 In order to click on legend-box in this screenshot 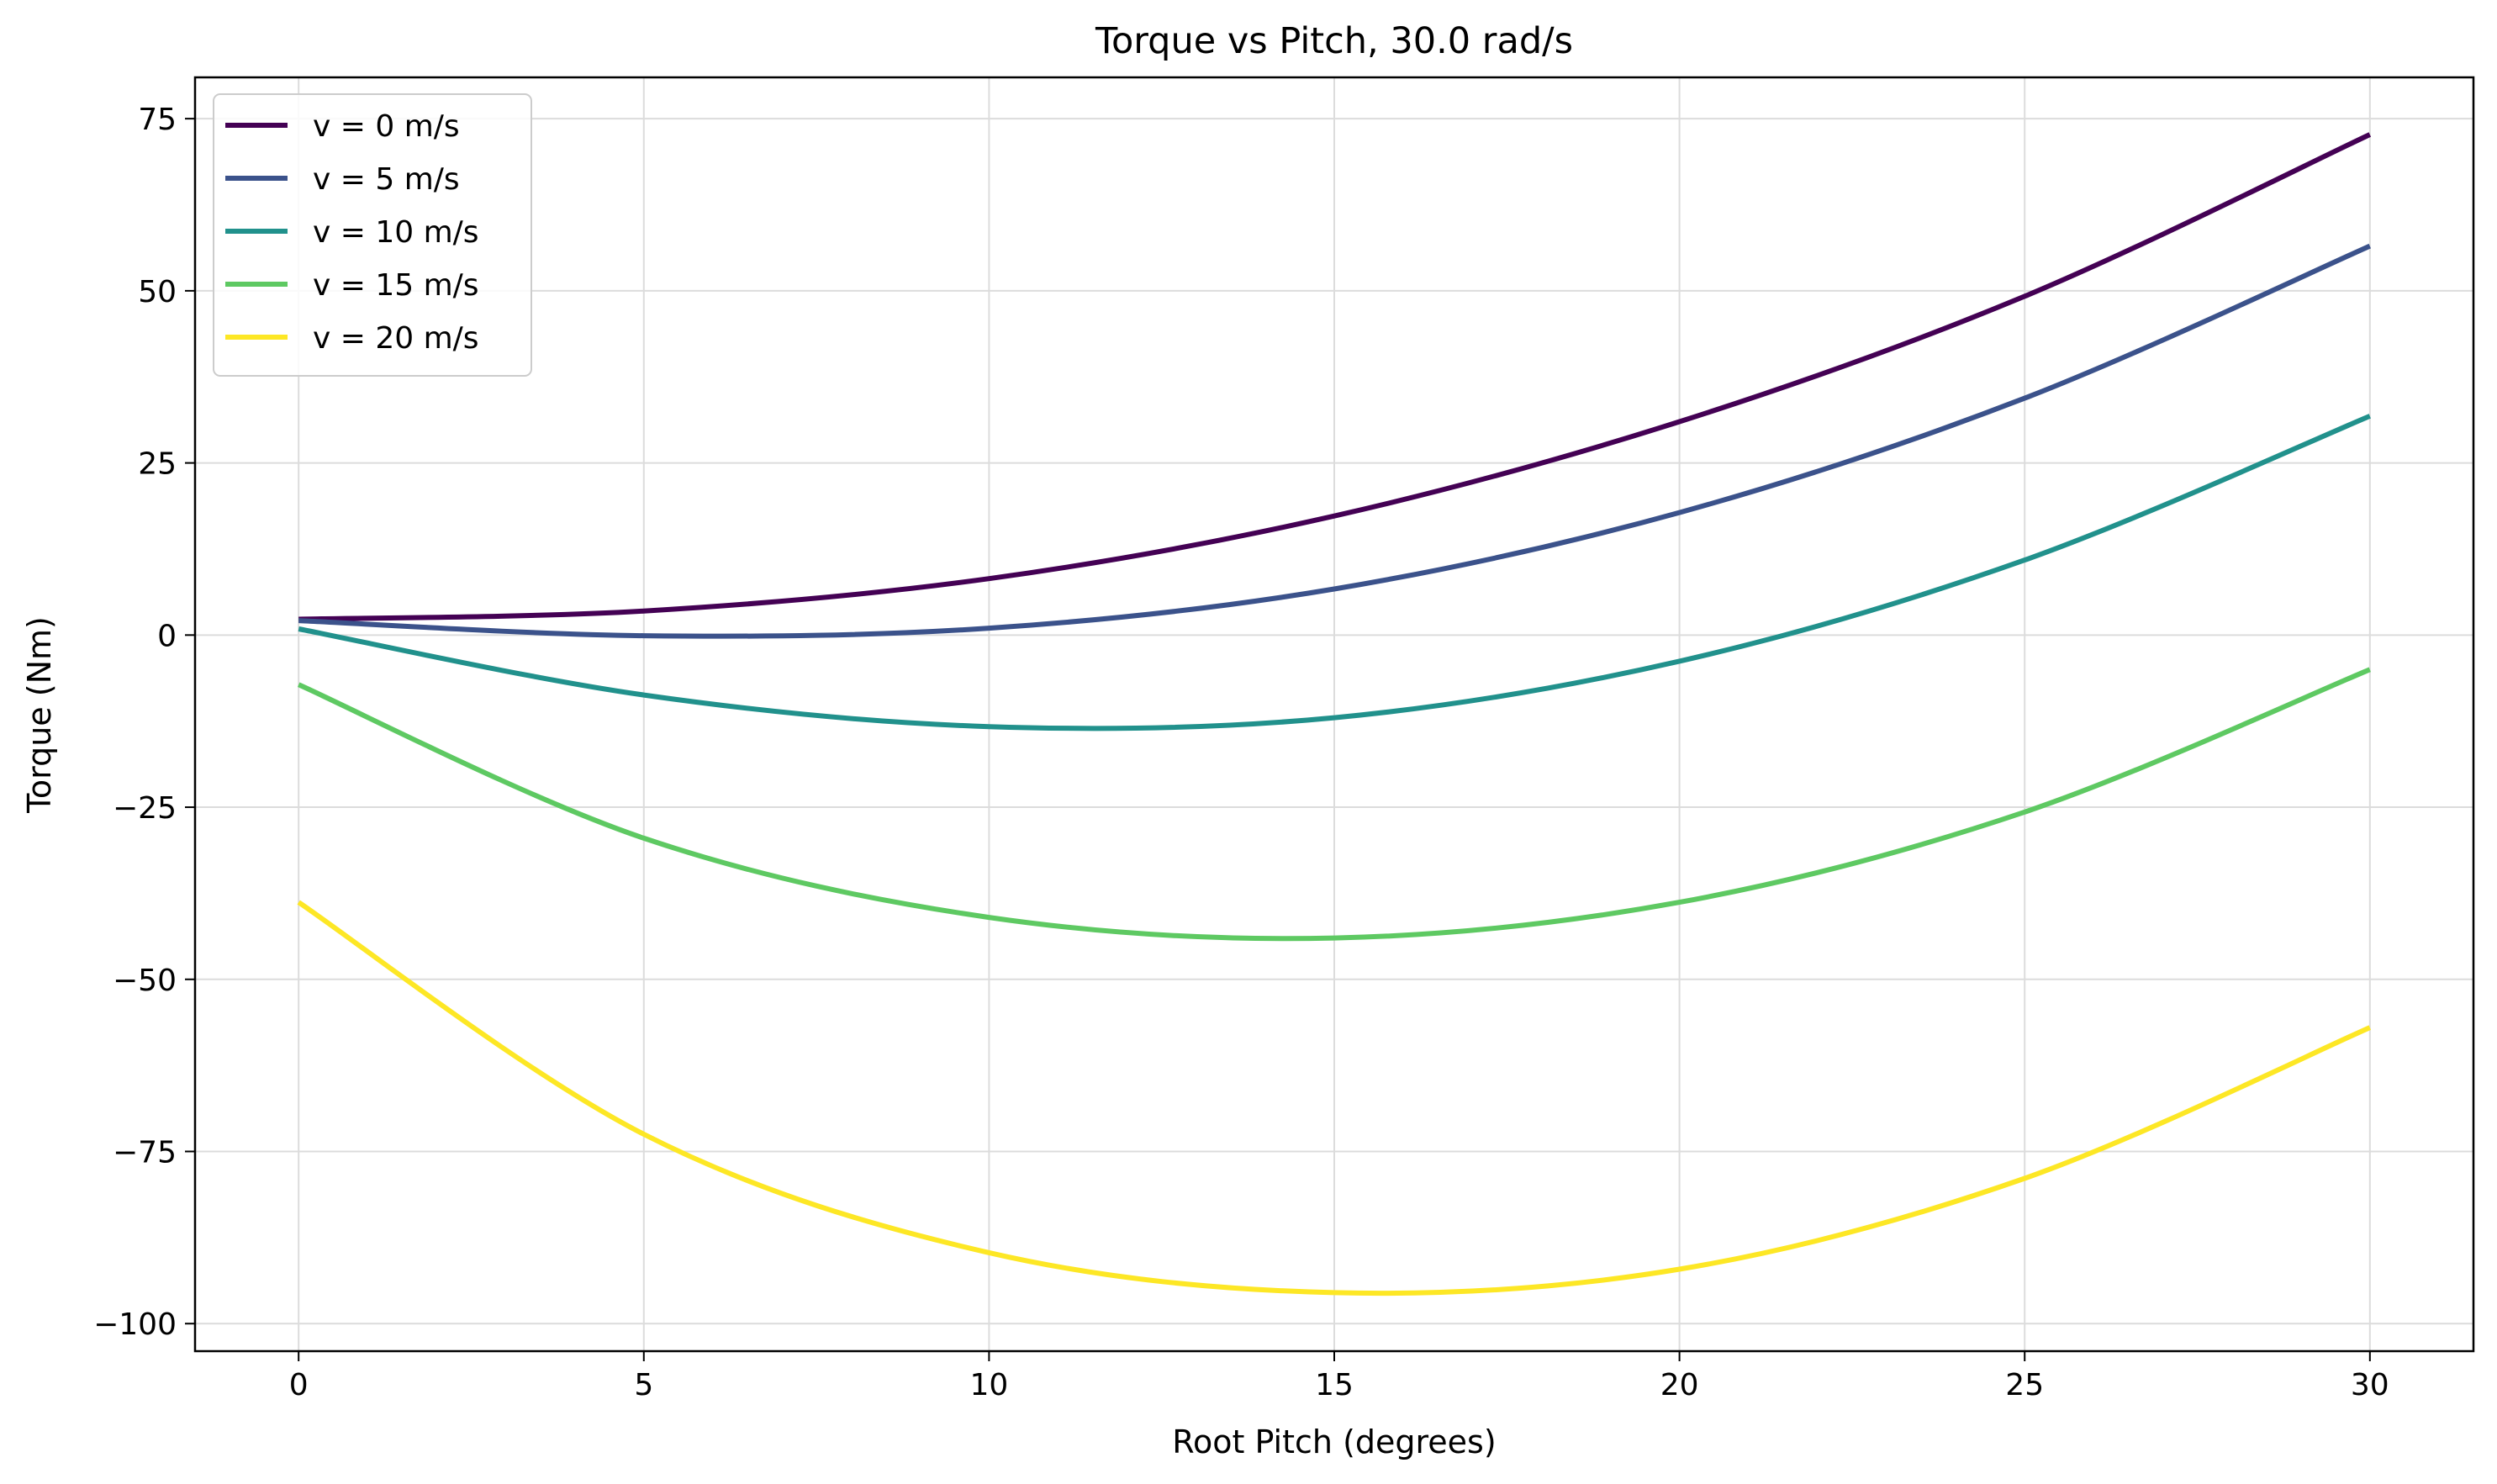, I will do `click(372, 235)`.